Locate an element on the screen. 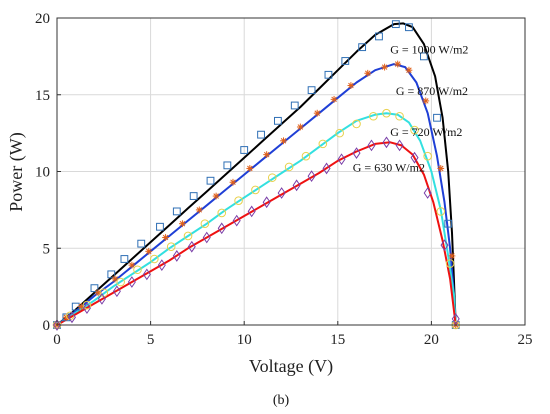  x-tick-label: 25 is located at coordinates (525, 340).